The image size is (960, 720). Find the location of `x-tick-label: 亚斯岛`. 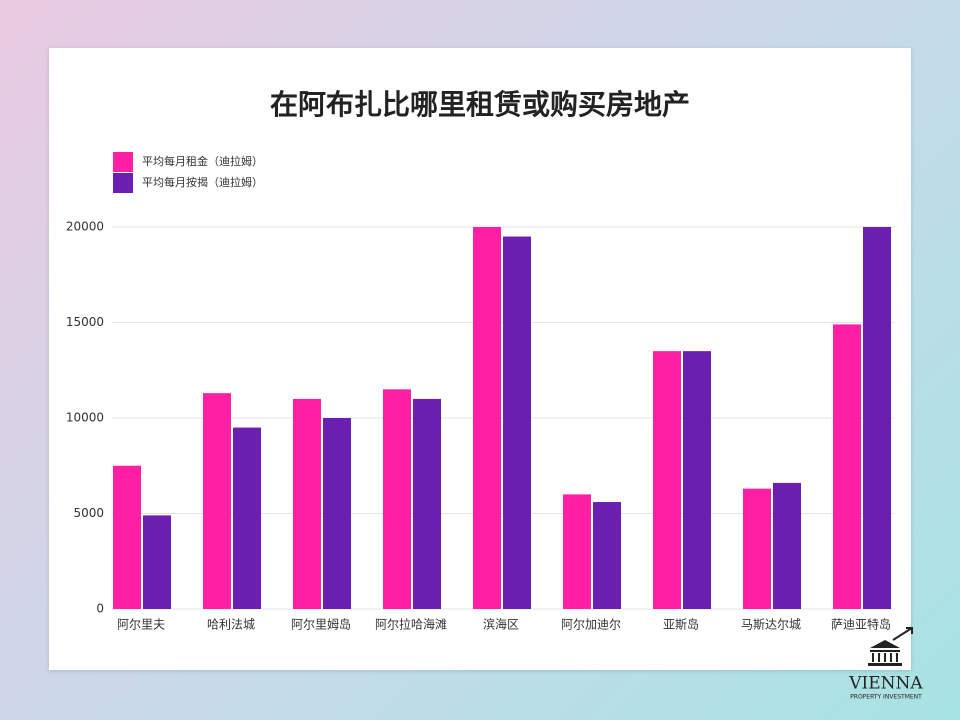

x-tick-label: 亚斯岛 is located at coordinates (681, 624).